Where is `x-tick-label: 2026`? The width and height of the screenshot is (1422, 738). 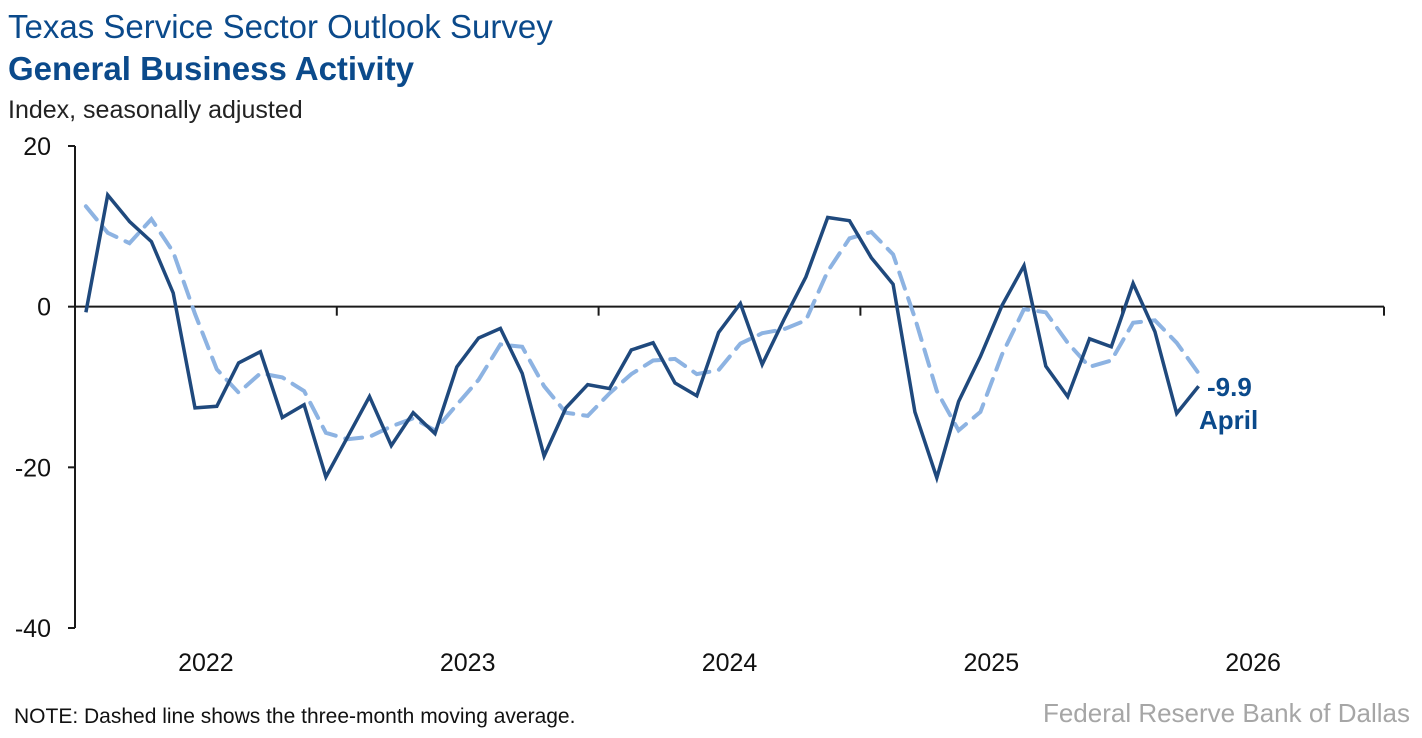 x-tick-label: 2026 is located at coordinates (1253, 663).